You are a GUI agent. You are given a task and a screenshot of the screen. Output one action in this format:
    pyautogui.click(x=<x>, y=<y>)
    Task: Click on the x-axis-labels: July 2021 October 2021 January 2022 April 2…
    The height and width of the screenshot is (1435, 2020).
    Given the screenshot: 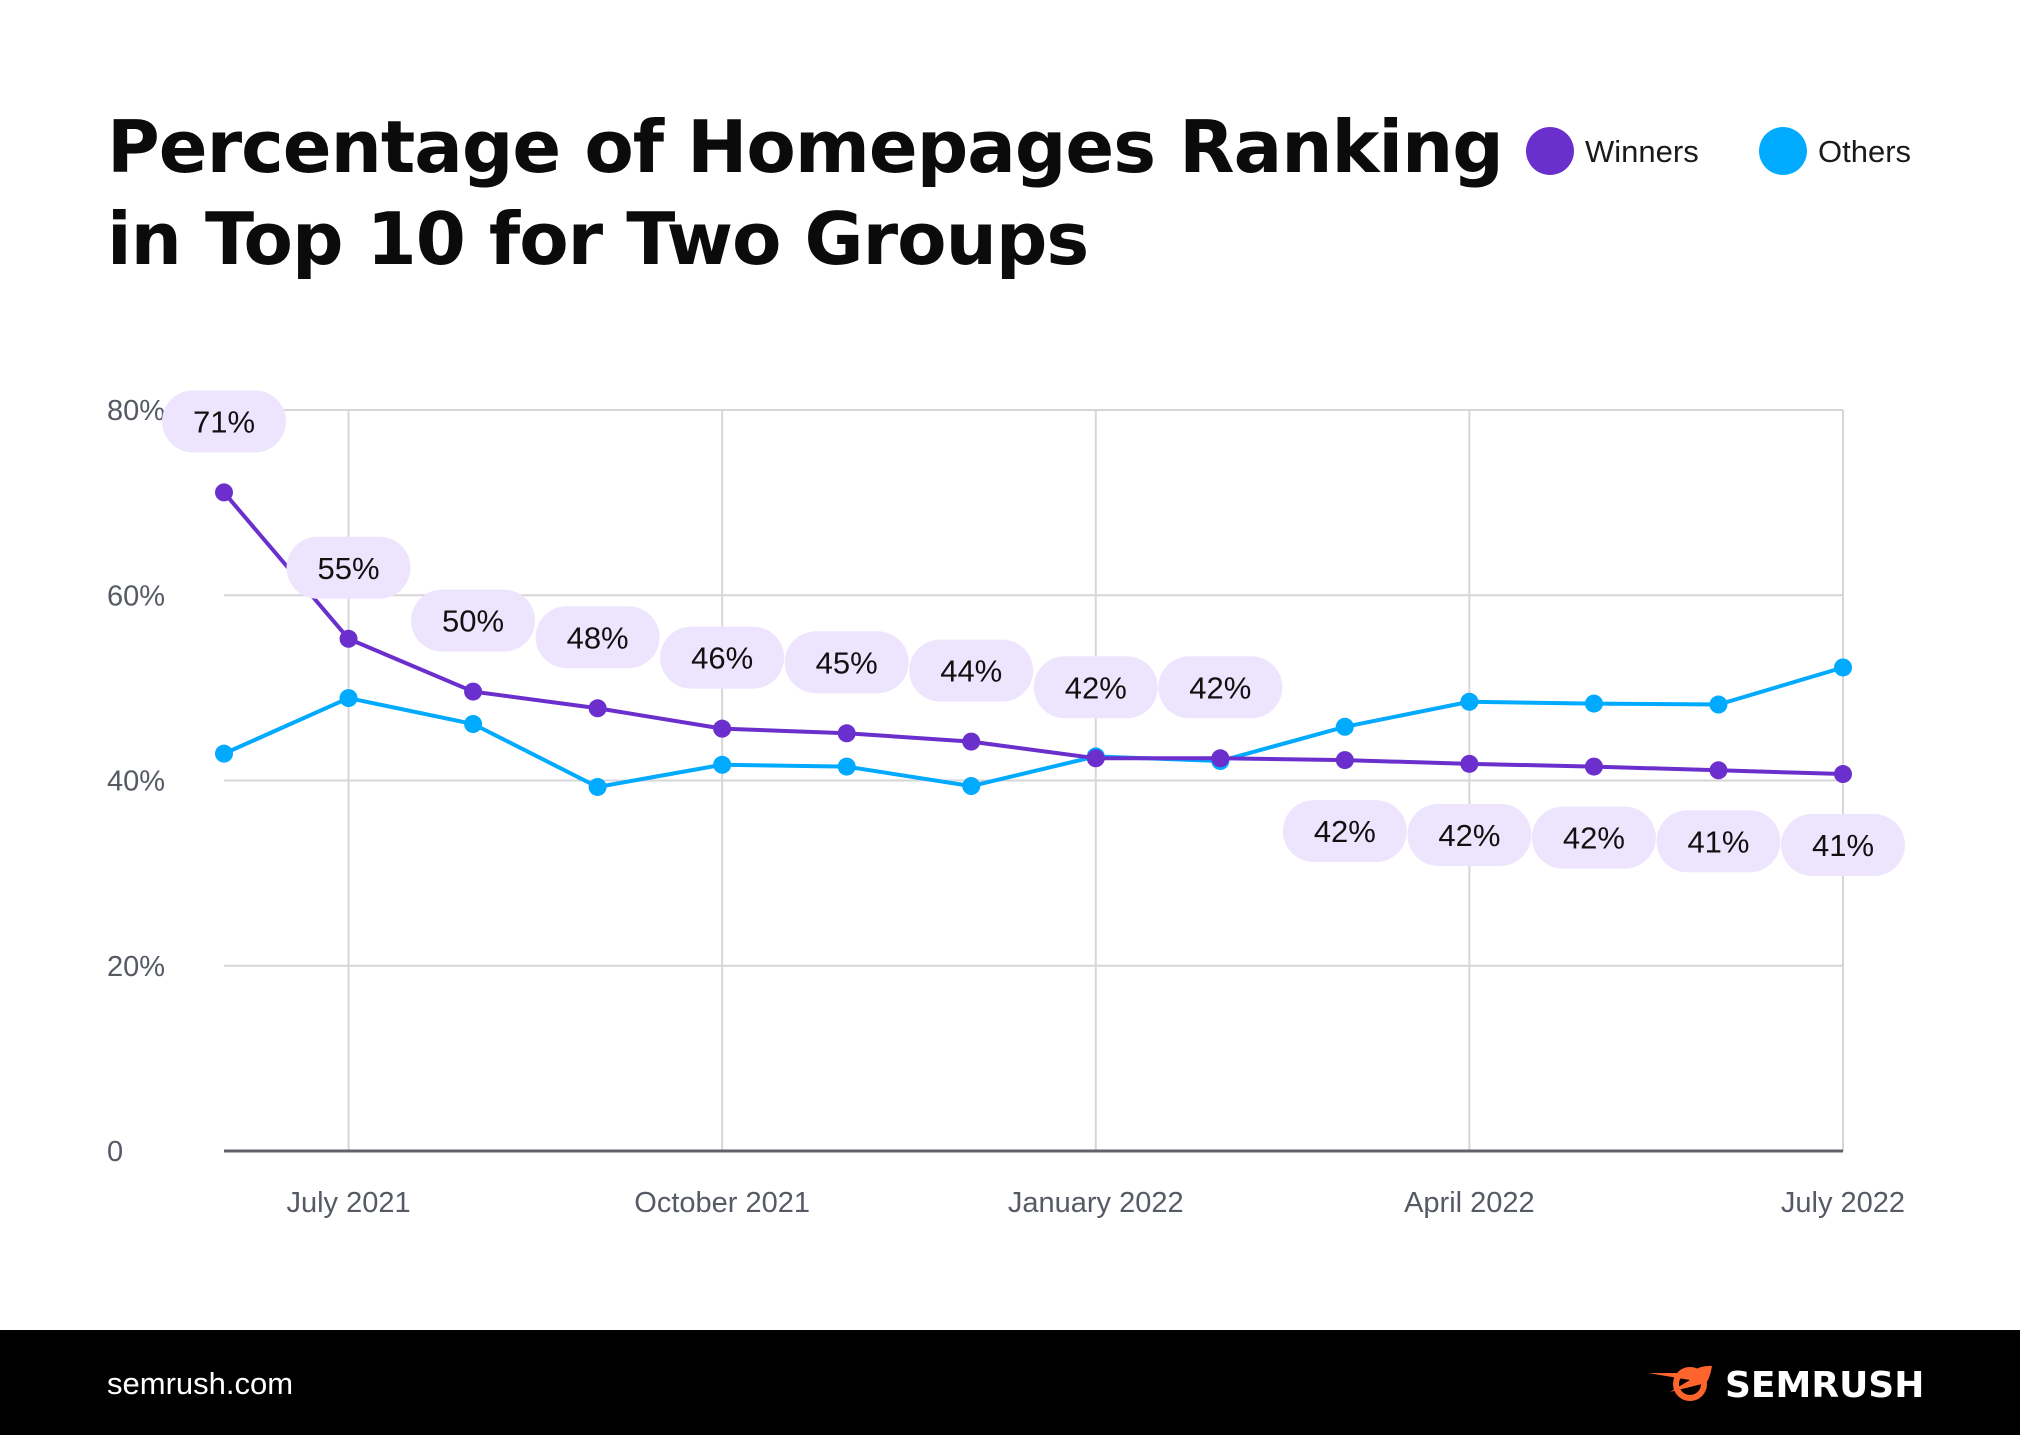 What is the action you would take?
    pyautogui.click(x=1095, y=1203)
    